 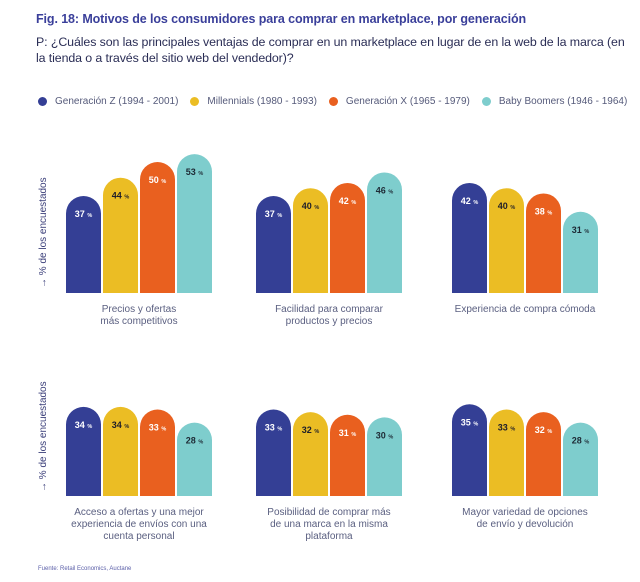 I want to click on data-label: 37 %, so click(x=84, y=214).